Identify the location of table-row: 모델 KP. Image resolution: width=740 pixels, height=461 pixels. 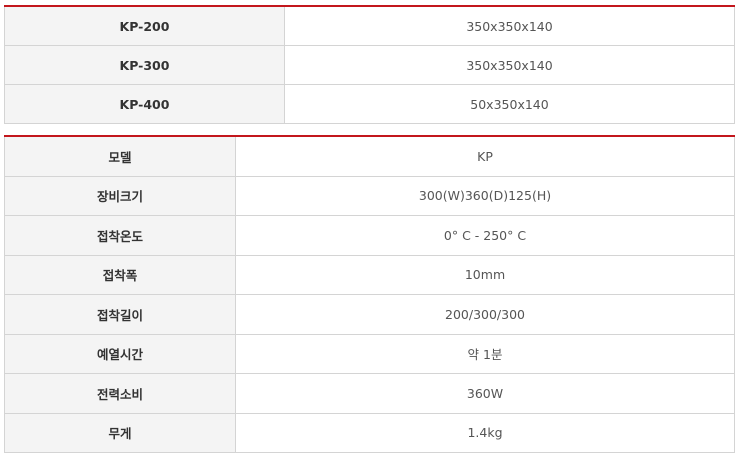
(369, 156).